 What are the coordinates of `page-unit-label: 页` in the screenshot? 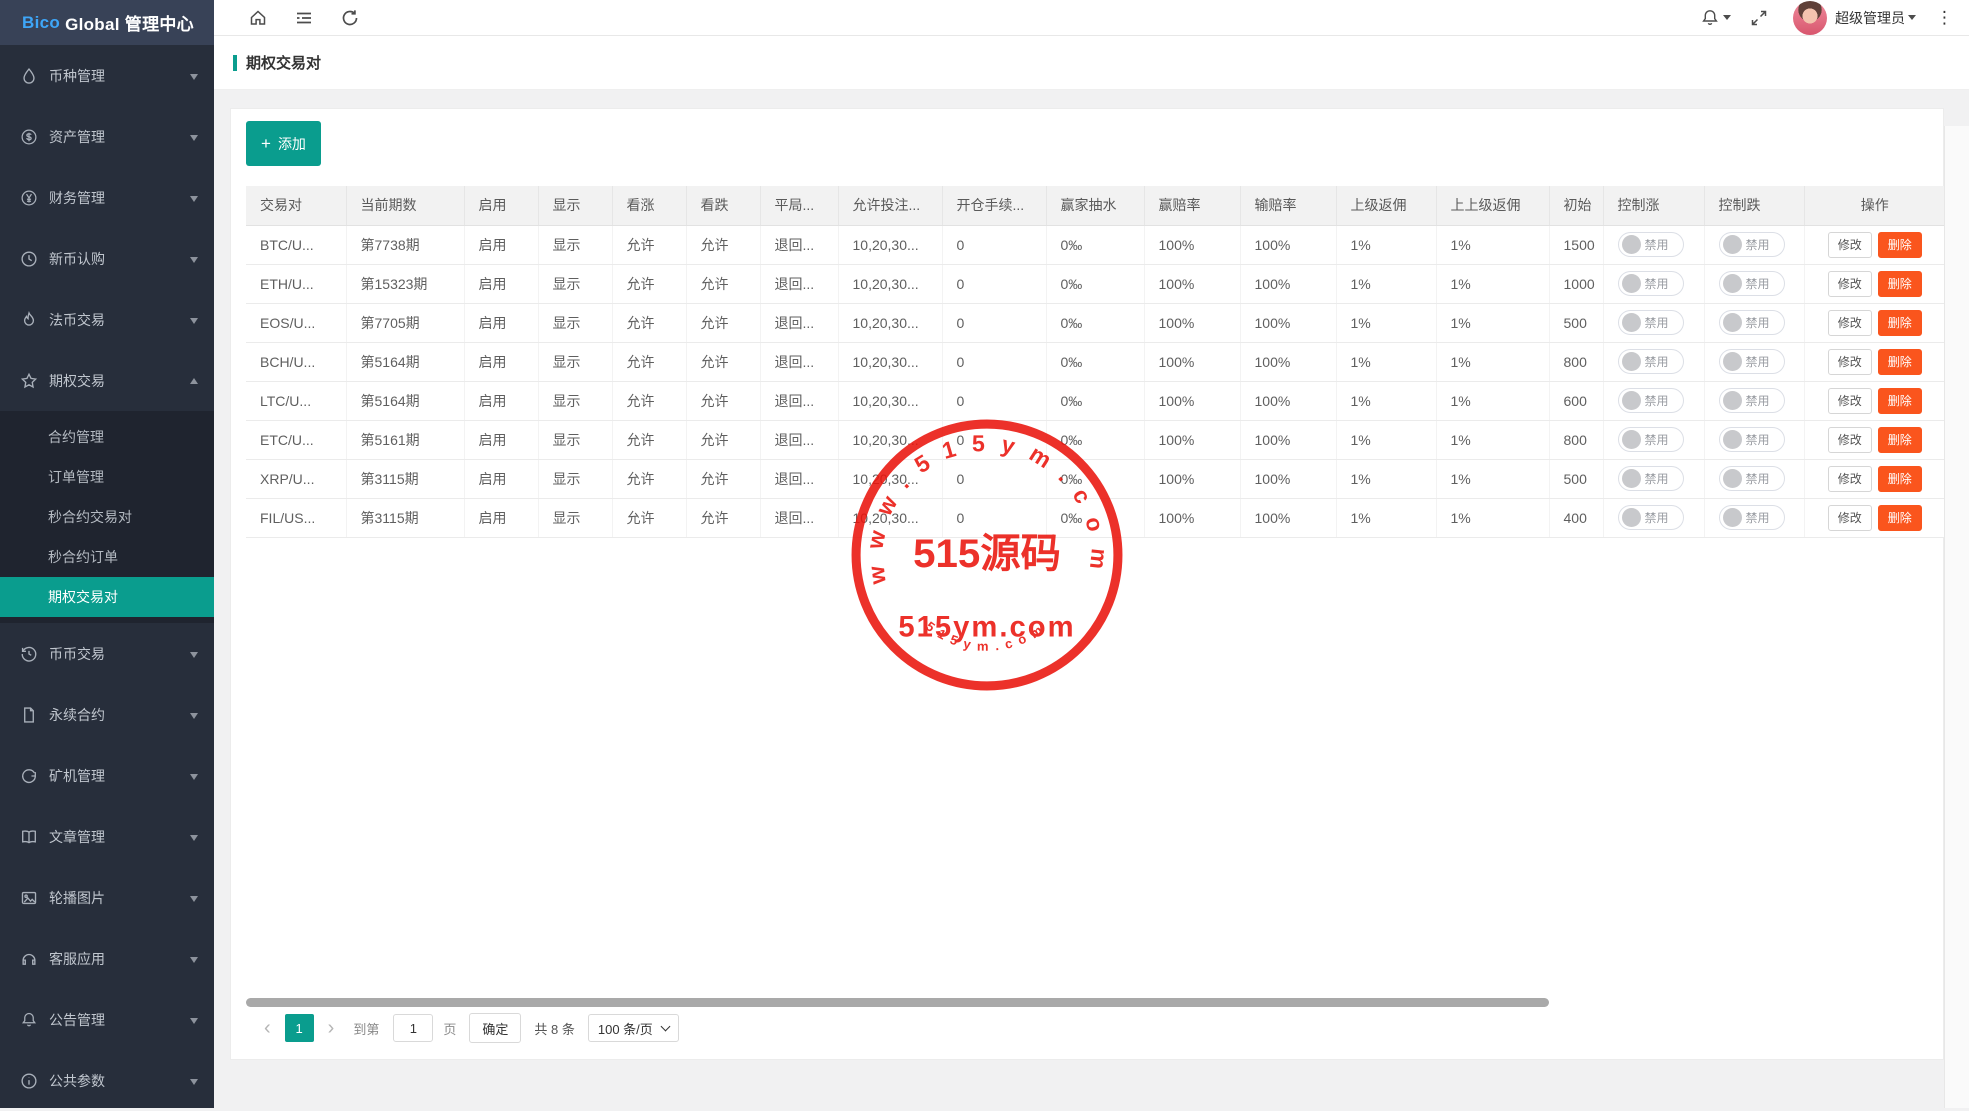 It's located at (450, 1029).